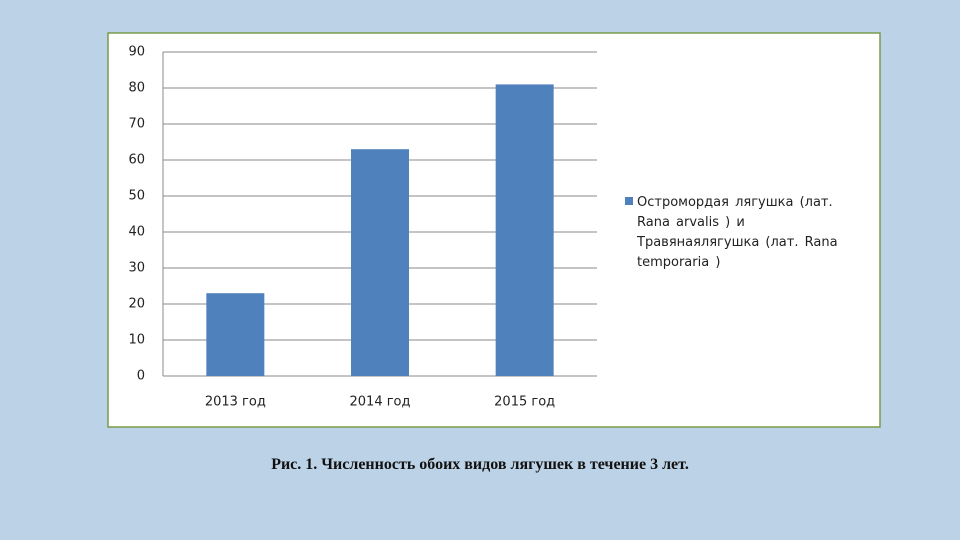 This screenshot has height=540, width=960. What do you see at coordinates (136, 304) in the screenshot?
I see `y-tick-label: 20` at bounding box center [136, 304].